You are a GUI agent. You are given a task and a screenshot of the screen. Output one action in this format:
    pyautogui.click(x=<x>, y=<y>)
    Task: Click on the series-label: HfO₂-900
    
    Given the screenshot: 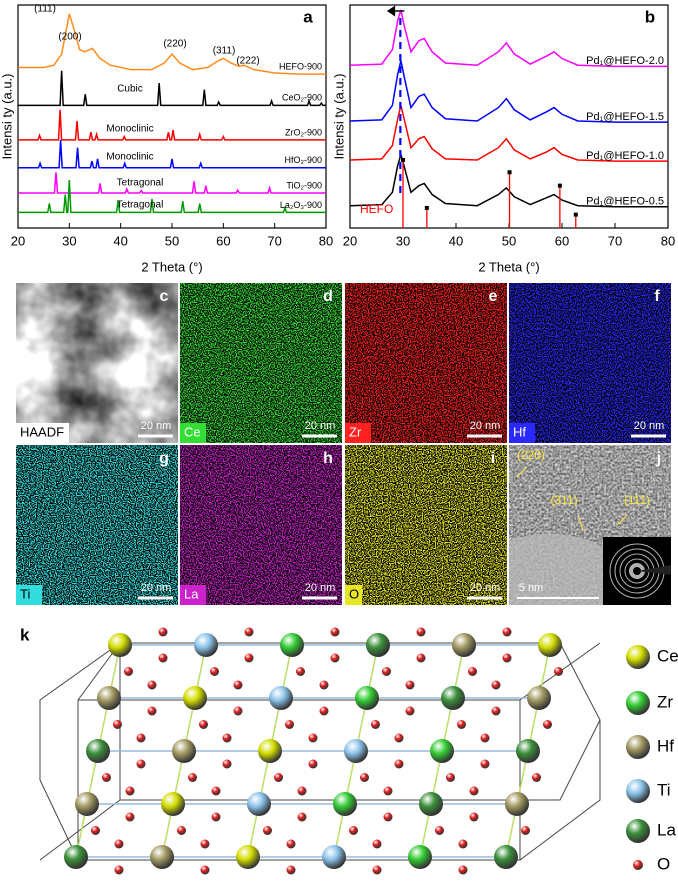 What is the action you would take?
    pyautogui.click(x=303, y=160)
    